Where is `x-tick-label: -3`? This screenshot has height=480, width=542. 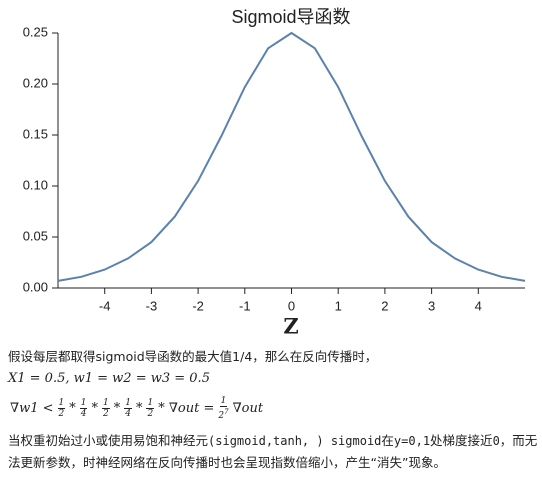 x-tick-label: -3 is located at coordinates (152, 305).